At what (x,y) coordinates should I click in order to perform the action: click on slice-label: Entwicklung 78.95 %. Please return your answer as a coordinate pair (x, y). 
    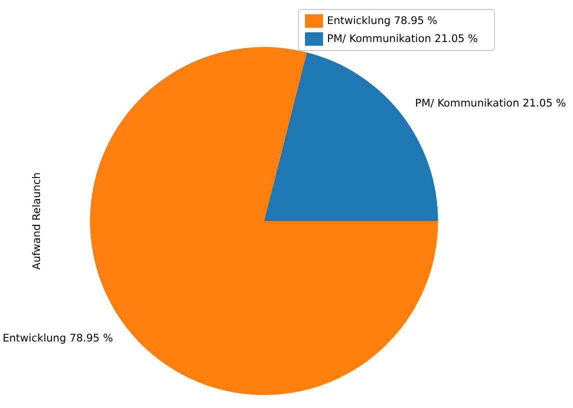
    Looking at the image, I should click on (57, 338).